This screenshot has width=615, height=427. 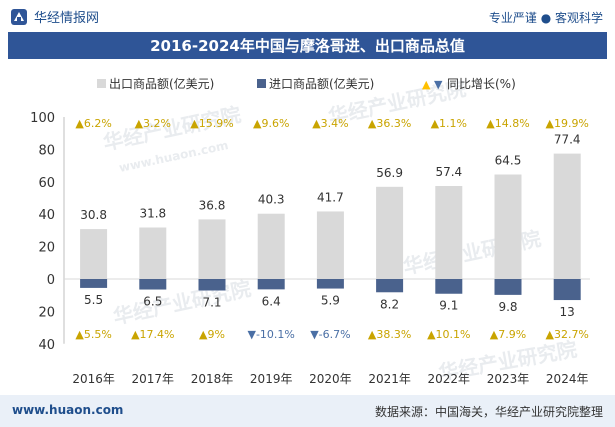 What do you see at coordinates (261, 83) in the screenshot?
I see `legend-swatch-import` at bounding box center [261, 83].